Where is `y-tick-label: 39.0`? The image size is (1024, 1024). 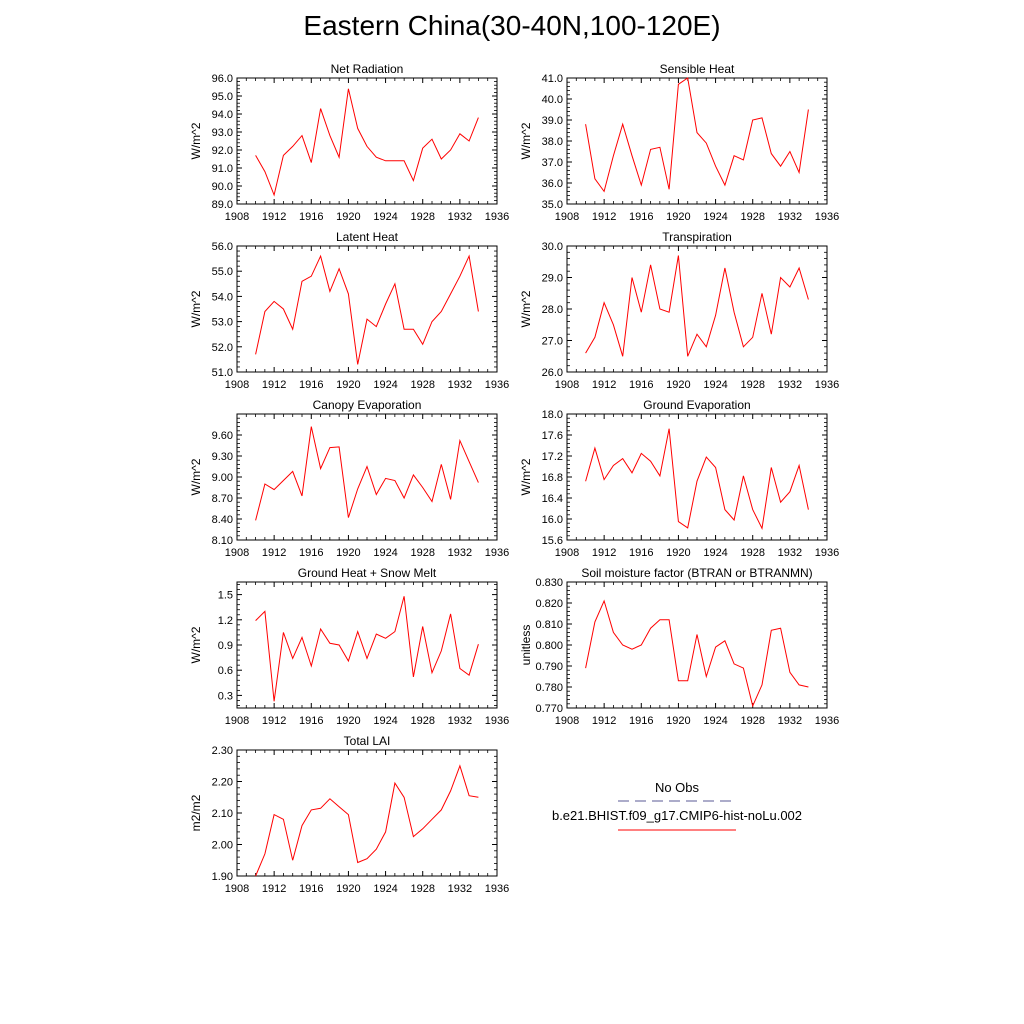 y-tick-label: 39.0 is located at coordinates (552, 121).